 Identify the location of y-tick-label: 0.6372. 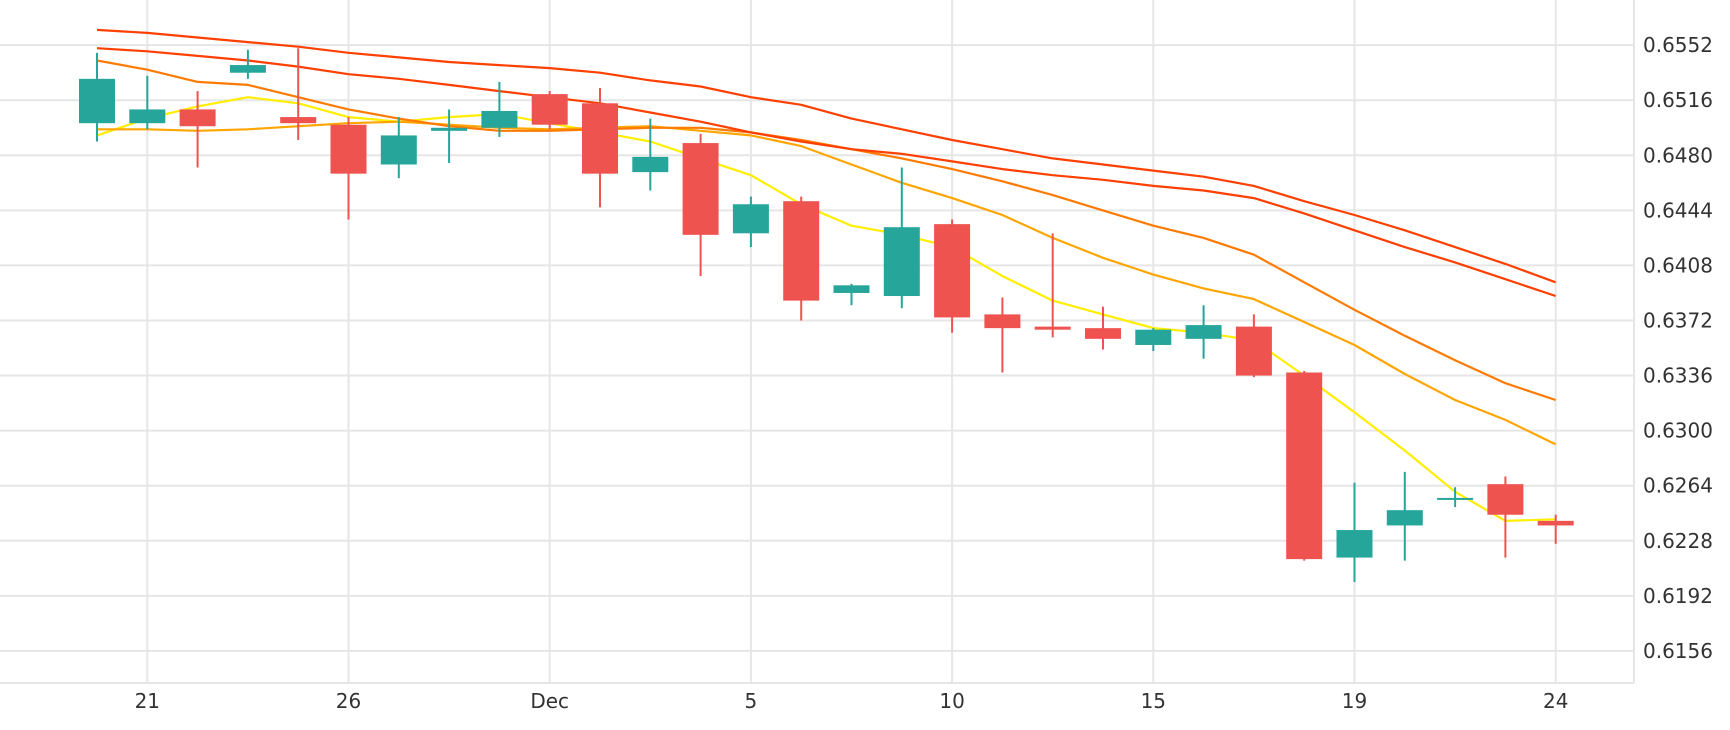
(1678, 320).